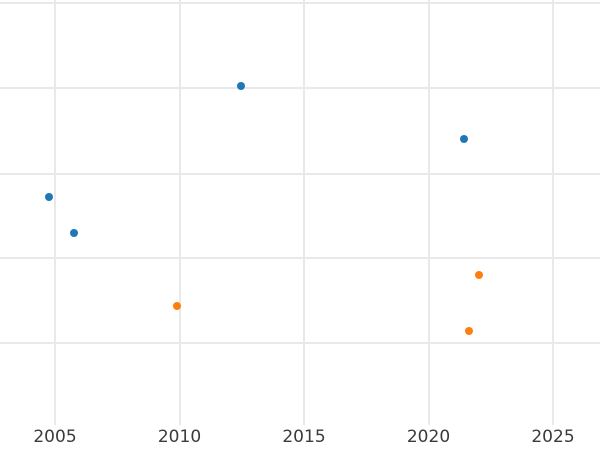 Image resolution: width=600 pixels, height=450 pixels. I want to click on x-tick-label: 2005, so click(55, 437).